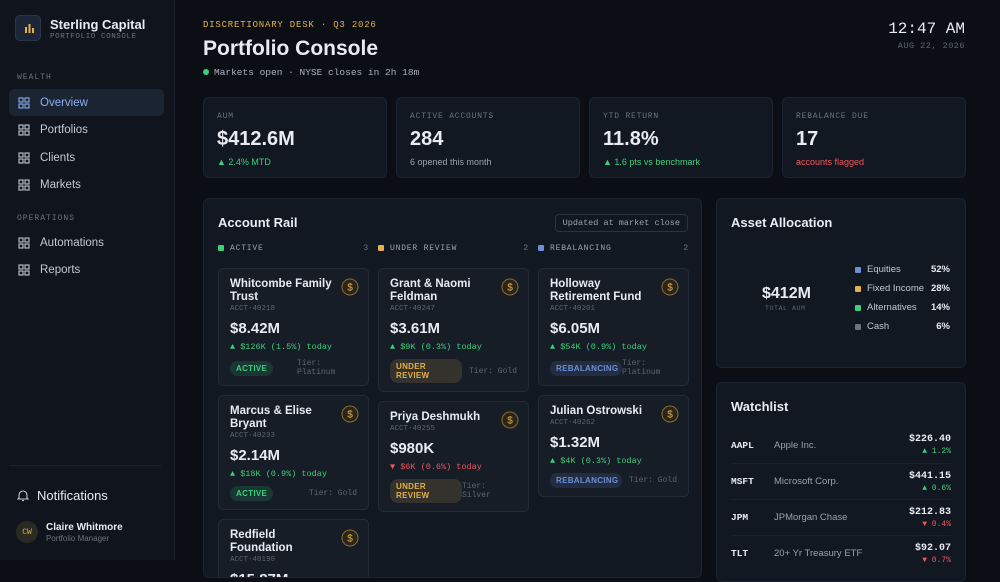 The height and width of the screenshot is (582, 1000). Describe the element at coordinates (936, 488) in the screenshot. I see `price-change: ▲ 0.6%` at that location.